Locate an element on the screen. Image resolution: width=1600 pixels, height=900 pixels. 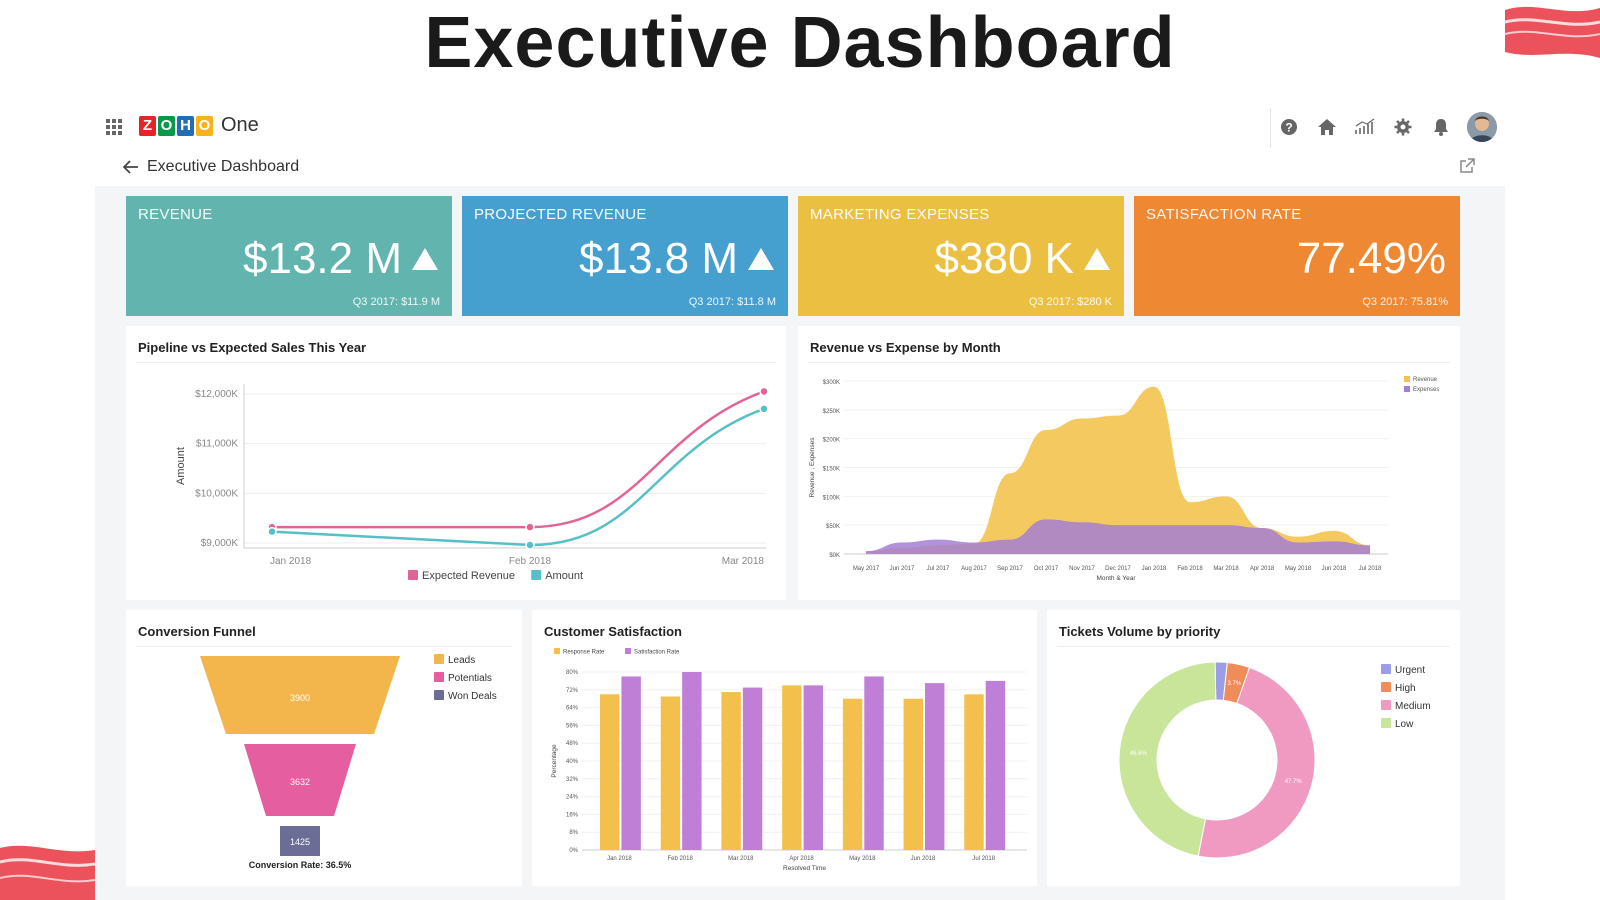
legend-label: Response Rate is located at coordinates (584, 653).